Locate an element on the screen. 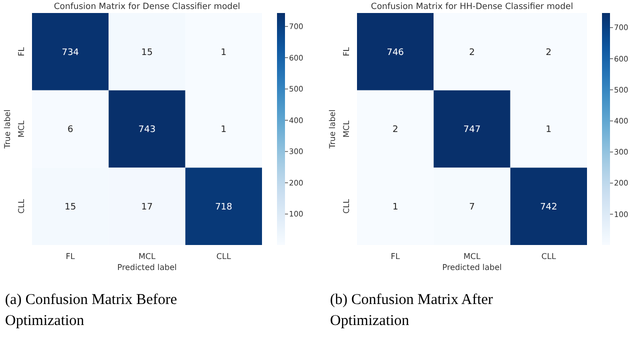 Image resolution: width=640 pixels, height=337 pixels. data-label: 6 is located at coordinates (70, 130).